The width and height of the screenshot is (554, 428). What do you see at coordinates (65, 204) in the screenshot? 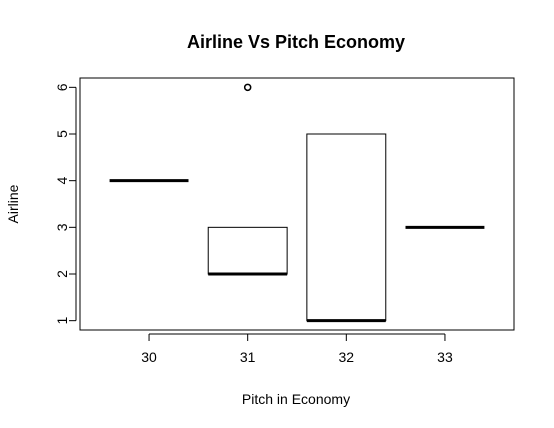
I see `y-axis: 1 2 3 4 5 6` at bounding box center [65, 204].